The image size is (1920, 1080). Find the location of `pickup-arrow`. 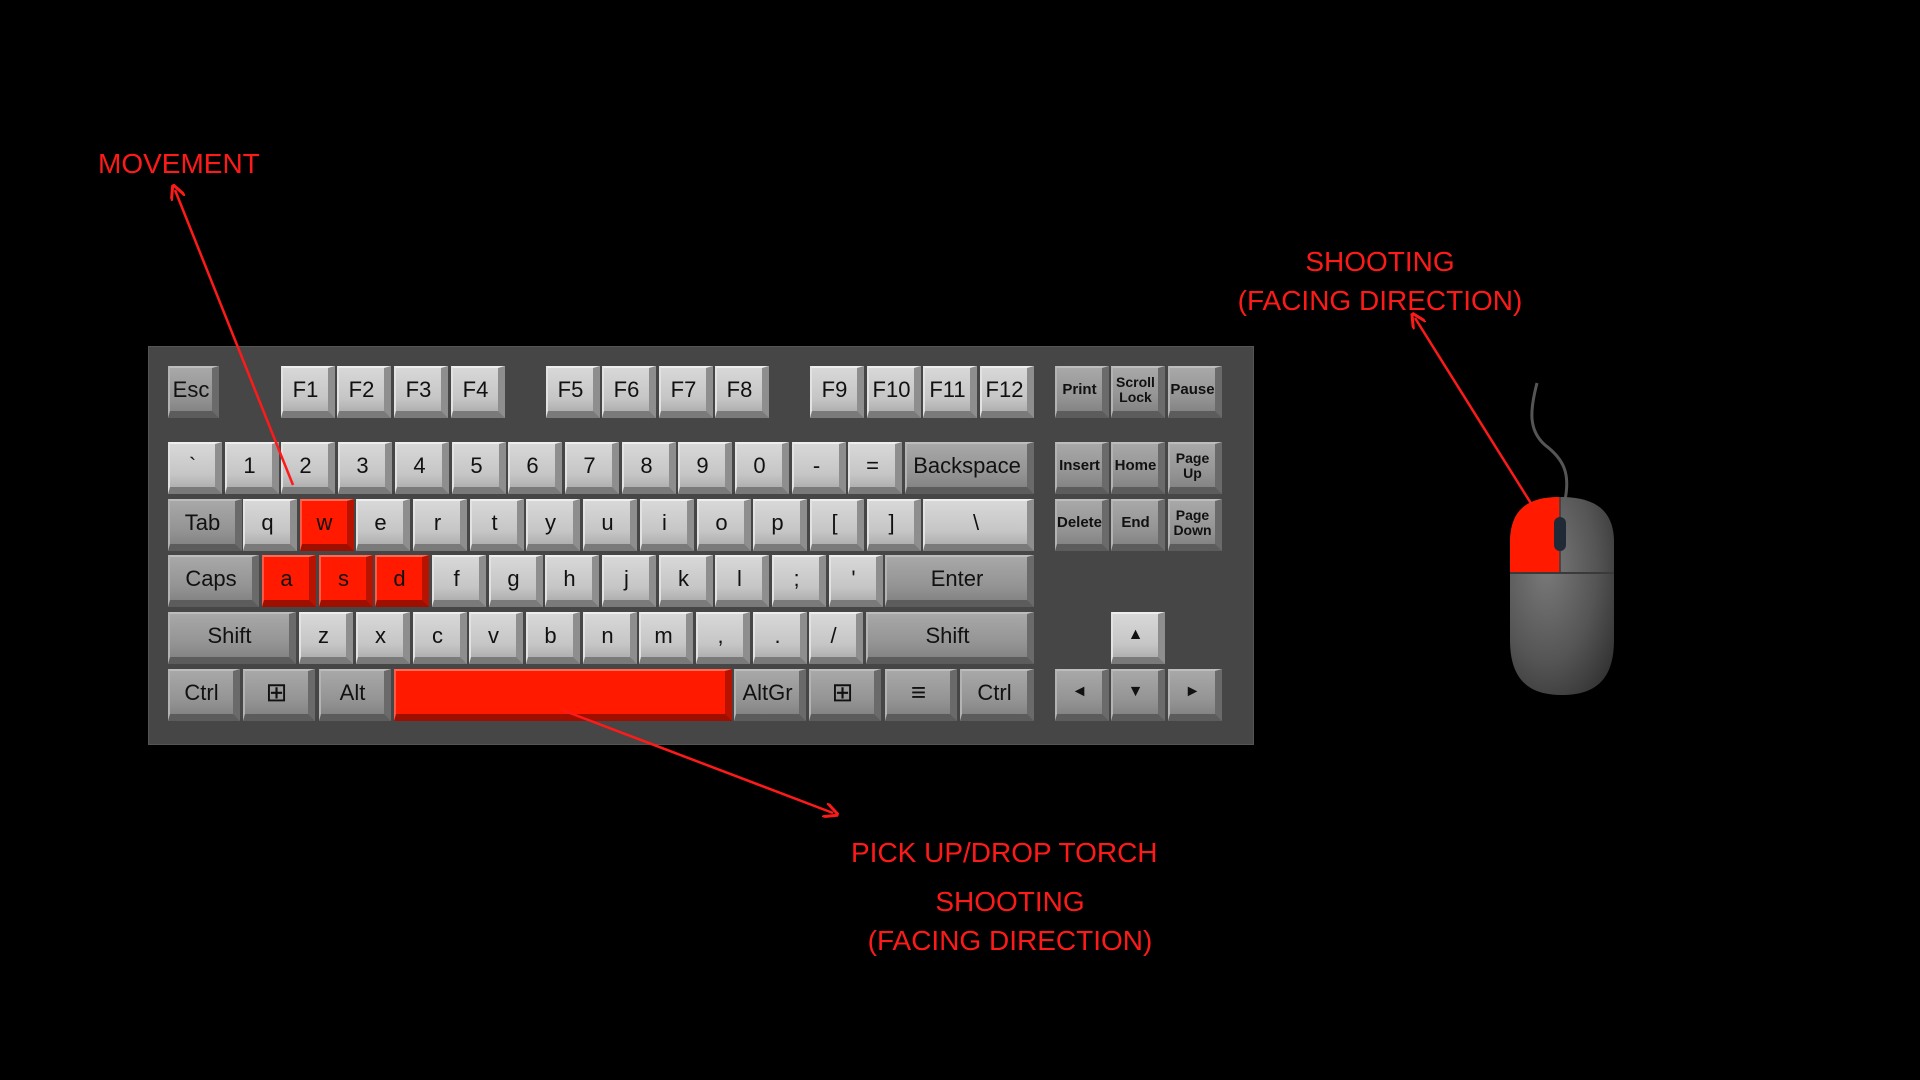

pickup-arrow is located at coordinates (697, 760).